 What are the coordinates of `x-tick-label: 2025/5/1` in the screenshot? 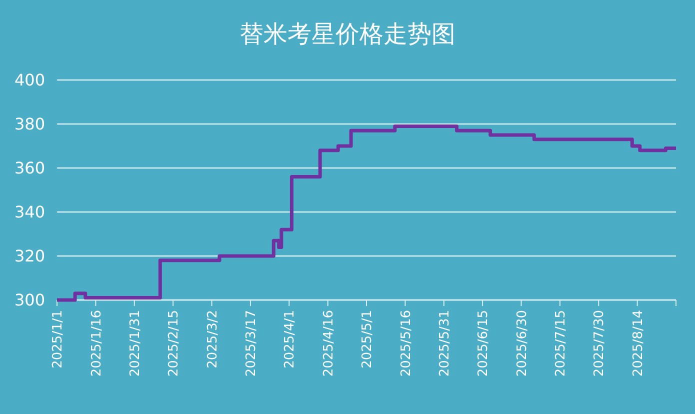 It's located at (368, 339).